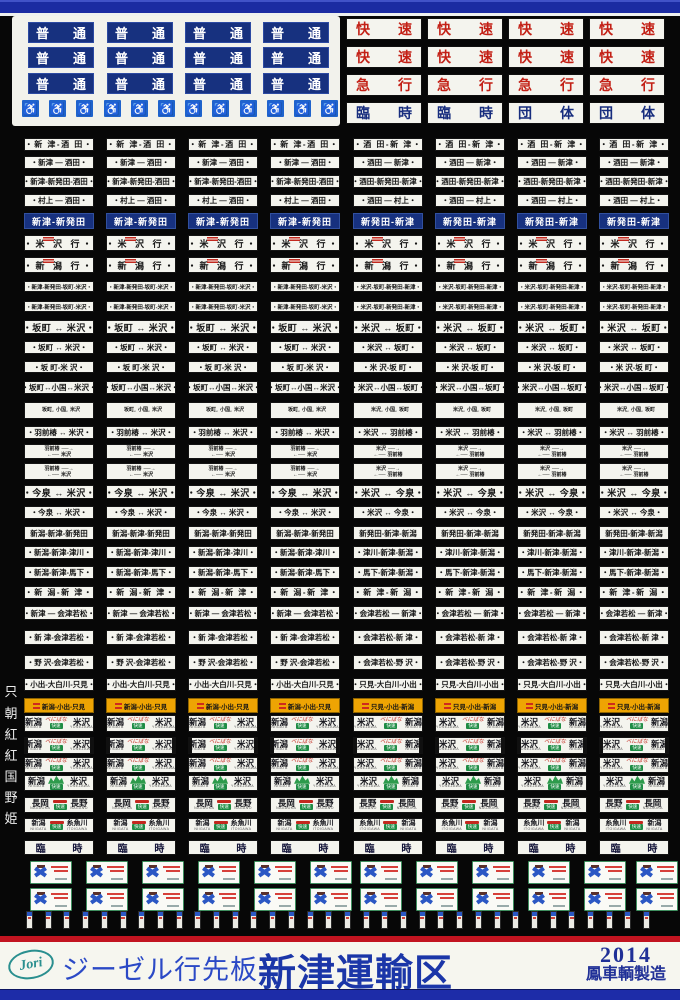 The image size is (680, 1000). Describe the element at coordinates (634, 221) in the screenshot. I see `plate-text: 新発田-新津` at that location.